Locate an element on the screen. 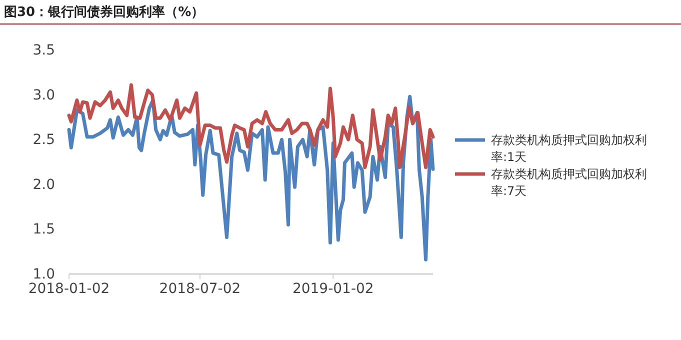  y-tick-label: 3.0 is located at coordinates (43, 95).